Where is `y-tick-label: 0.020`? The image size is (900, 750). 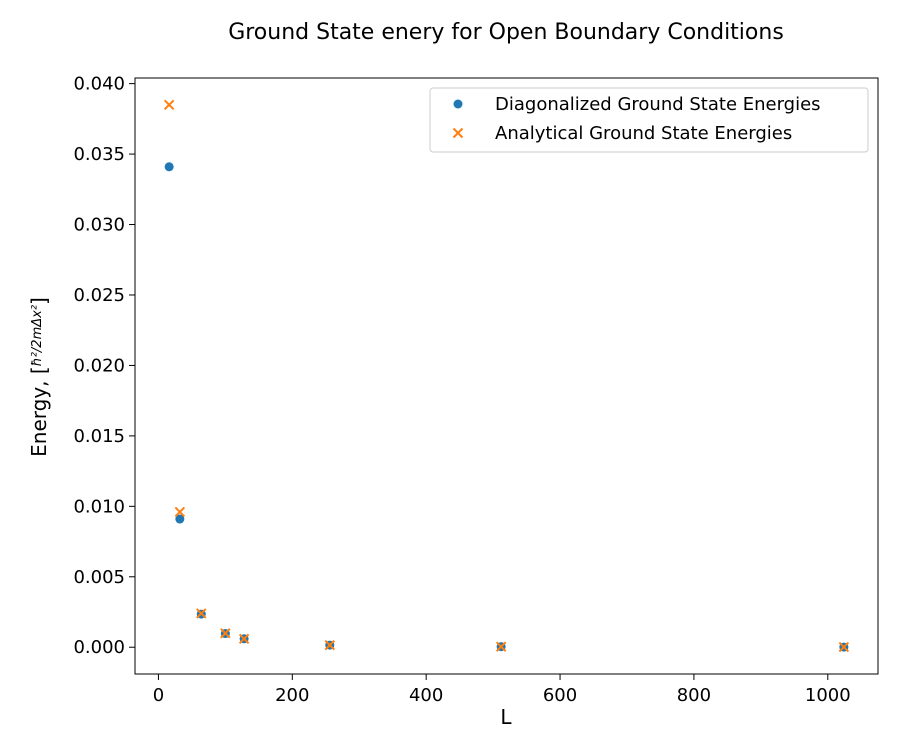
y-tick-label: 0.020 is located at coordinates (99, 365).